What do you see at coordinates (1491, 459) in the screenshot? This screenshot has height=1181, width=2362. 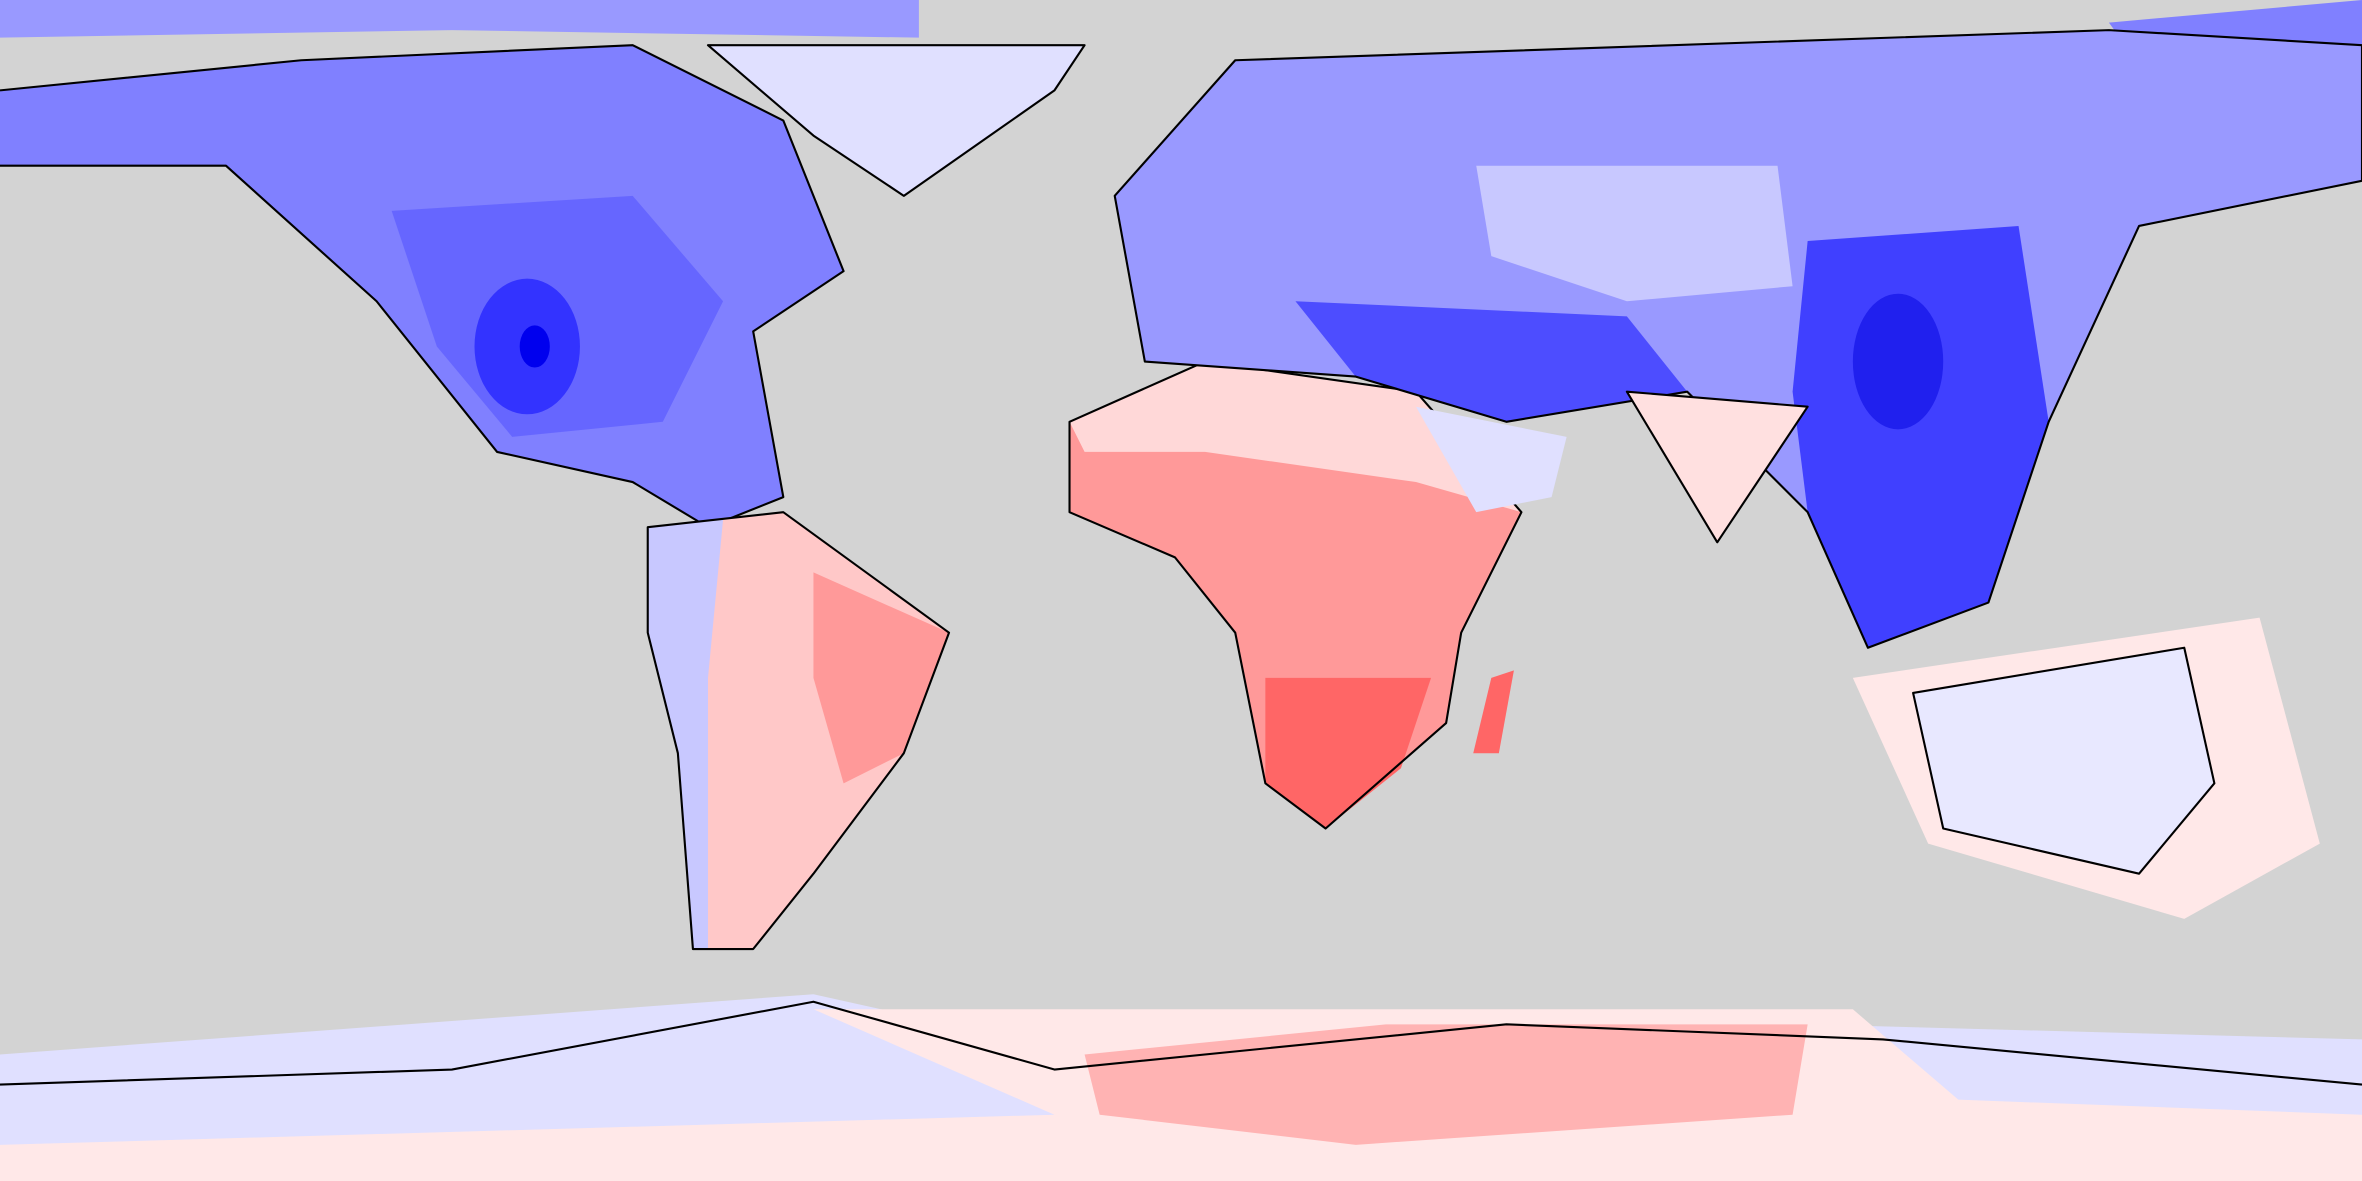 I see `arabia` at bounding box center [1491, 459].